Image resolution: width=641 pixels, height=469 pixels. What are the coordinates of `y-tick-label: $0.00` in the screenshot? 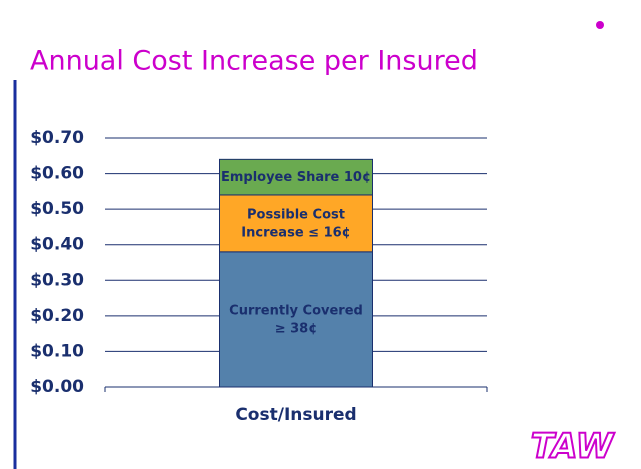 It's located at (57, 387).